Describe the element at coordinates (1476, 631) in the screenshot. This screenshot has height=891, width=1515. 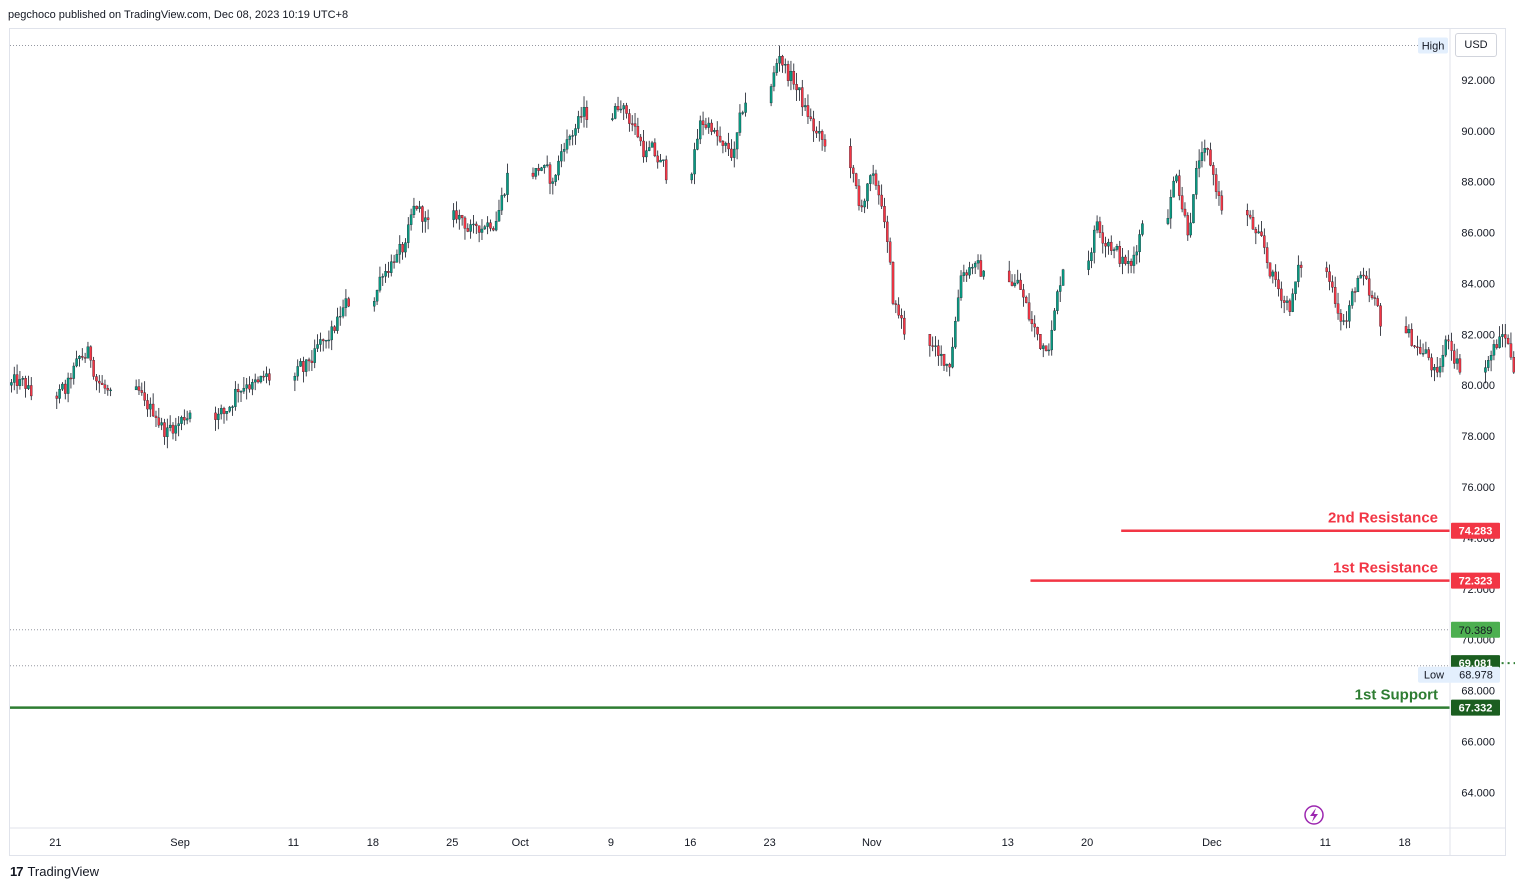
I see `last-price-value: 70.389` at that location.